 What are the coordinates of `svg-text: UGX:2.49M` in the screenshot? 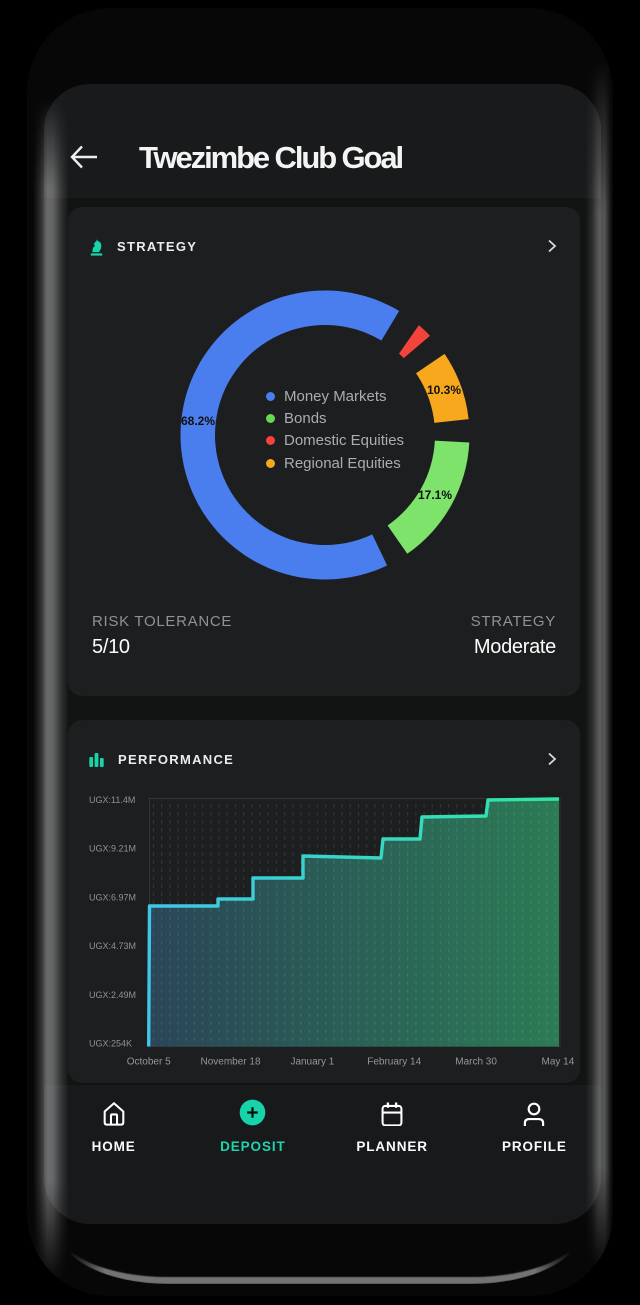 It's located at (112, 995).